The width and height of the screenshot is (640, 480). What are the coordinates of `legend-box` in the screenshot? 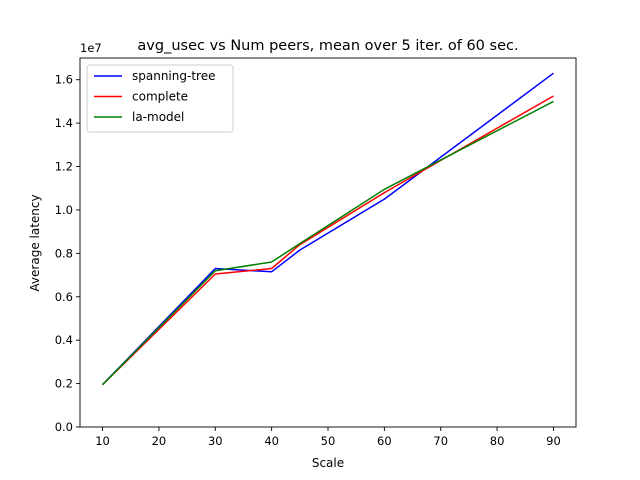 It's located at (160, 98).